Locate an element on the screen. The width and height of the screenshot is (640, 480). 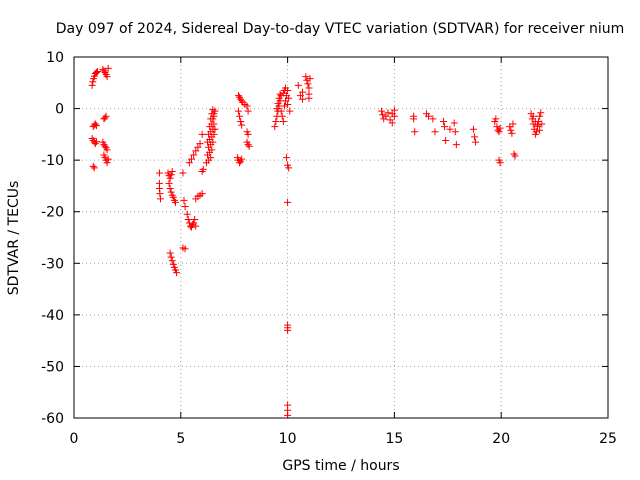
x-tick-label: 25 is located at coordinates (608, 439).